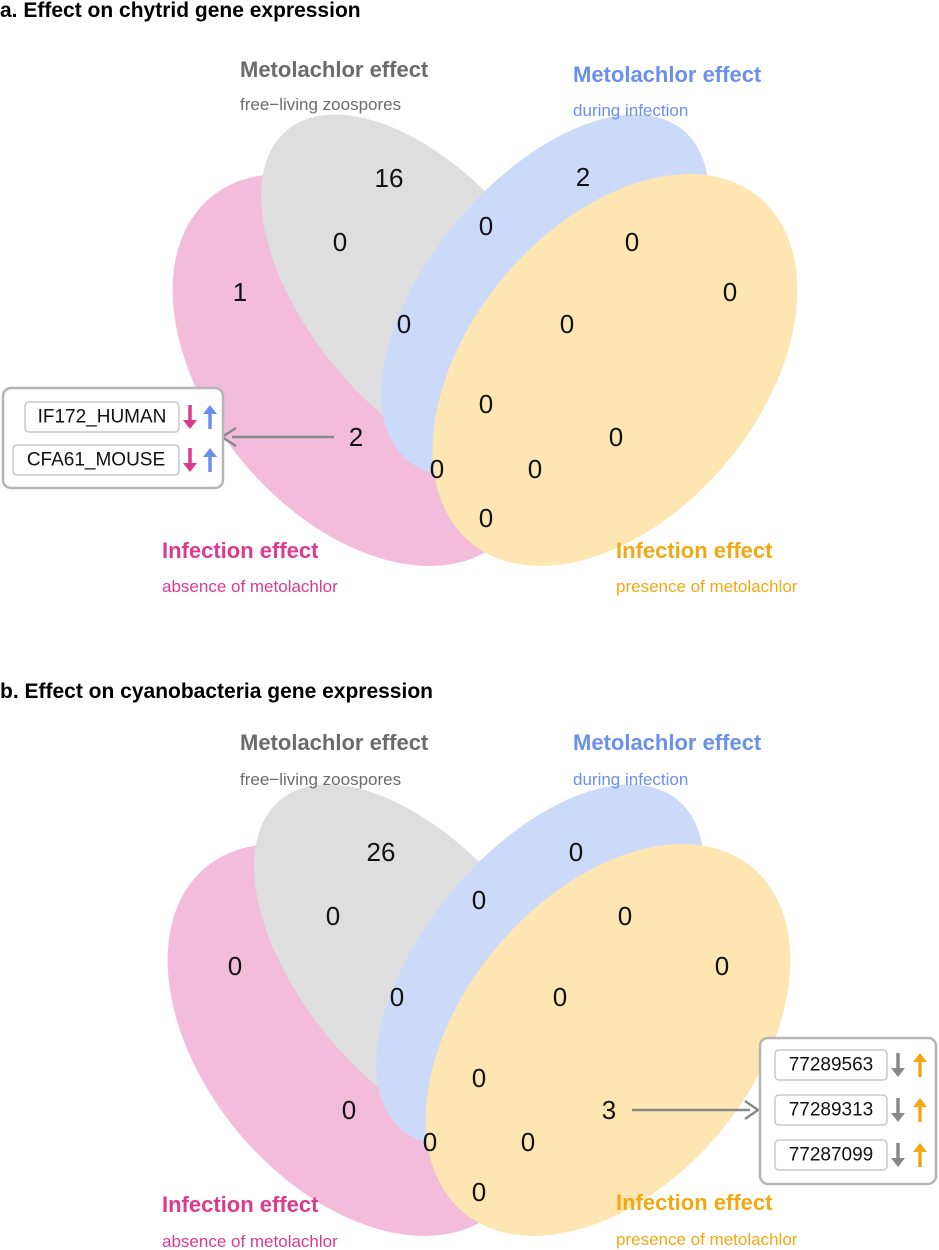  I want to click on panel-a-pink-title: Infection effect, so click(240, 550).